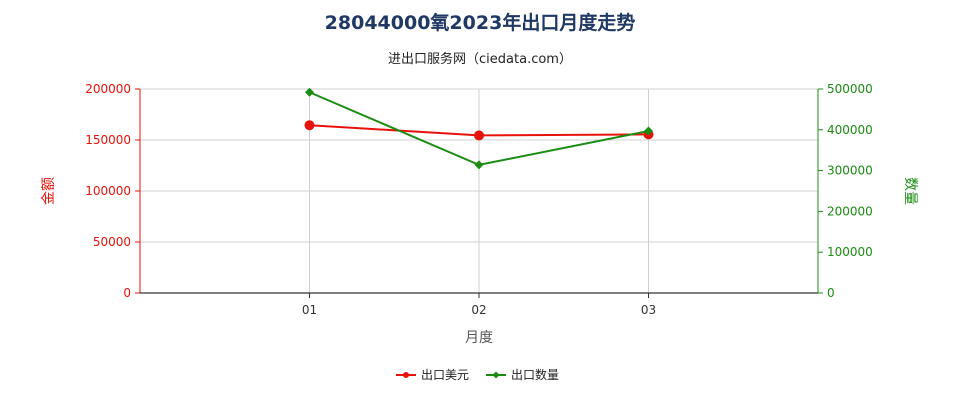  I want to click on chart-subtitle: 进出口服务网（ciedata.com）, so click(480, 59).